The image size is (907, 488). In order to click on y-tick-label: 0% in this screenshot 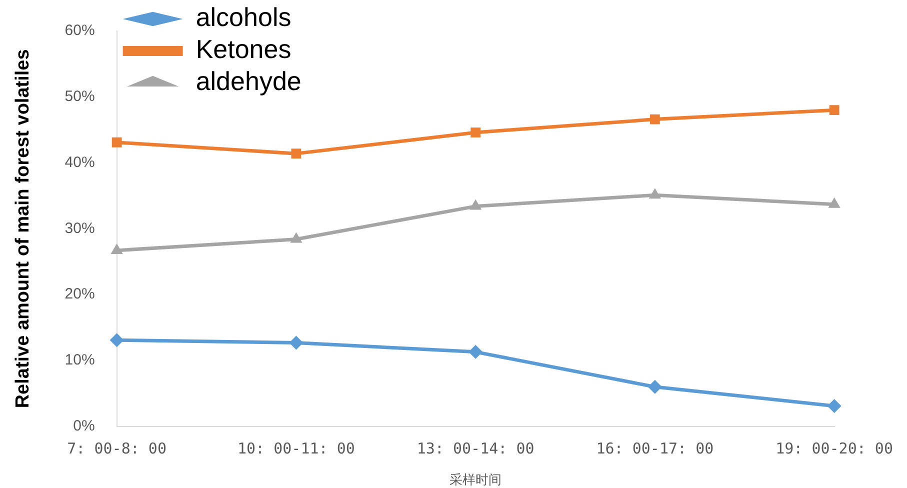, I will do `click(84, 426)`.